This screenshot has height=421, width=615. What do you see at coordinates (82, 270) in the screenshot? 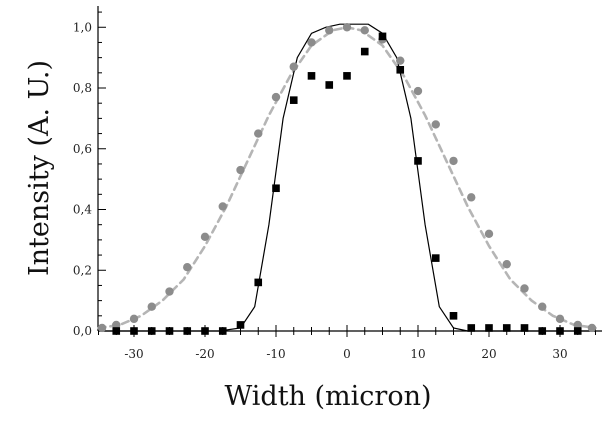
I see `y-tick-label: 0,2` at bounding box center [82, 270].